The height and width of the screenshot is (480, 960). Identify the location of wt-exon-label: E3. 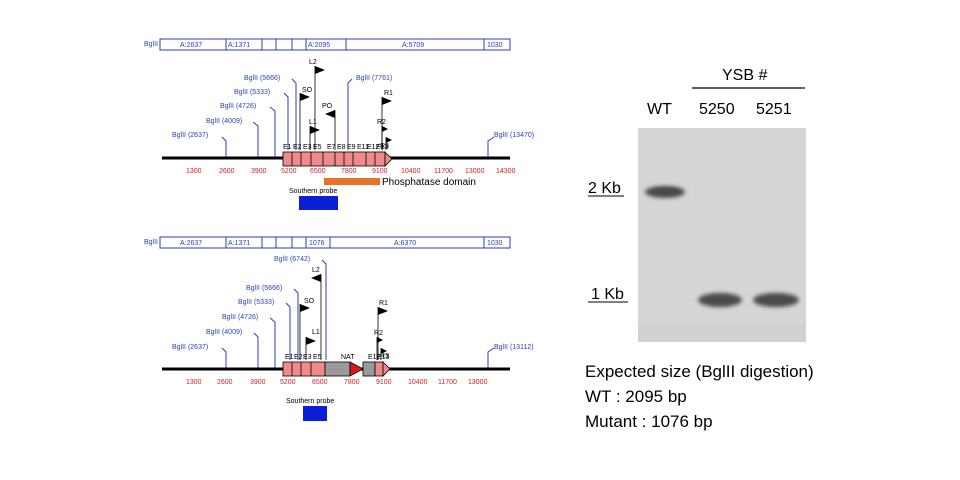
(307, 147).